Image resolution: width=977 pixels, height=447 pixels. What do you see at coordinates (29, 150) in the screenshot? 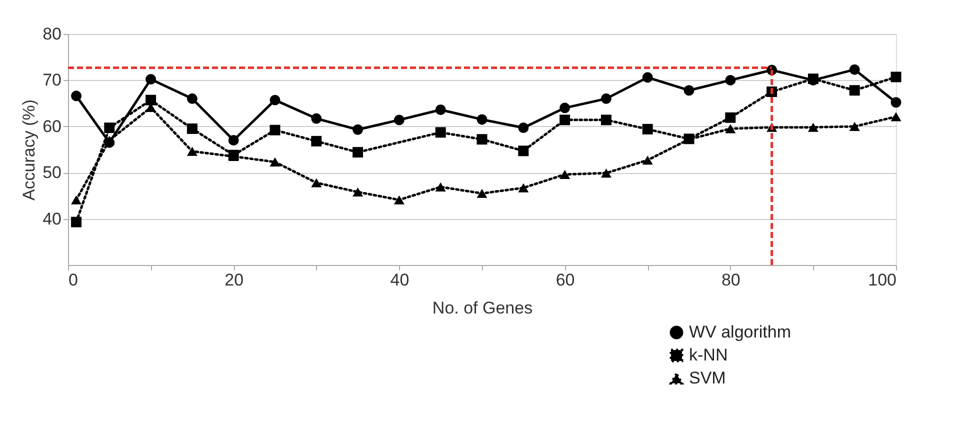
I see `y-axis-title: Accuracy (%)` at bounding box center [29, 150].